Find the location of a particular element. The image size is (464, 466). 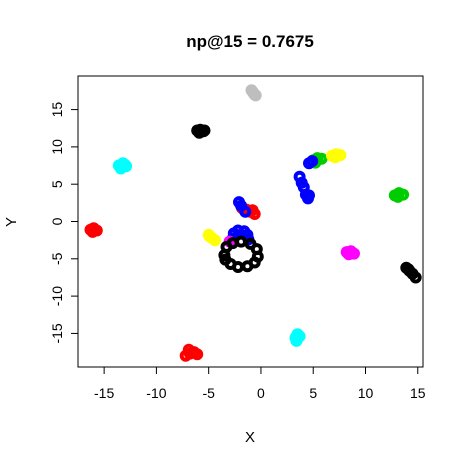

y-tick-label: 15 is located at coordinates (57, 110).